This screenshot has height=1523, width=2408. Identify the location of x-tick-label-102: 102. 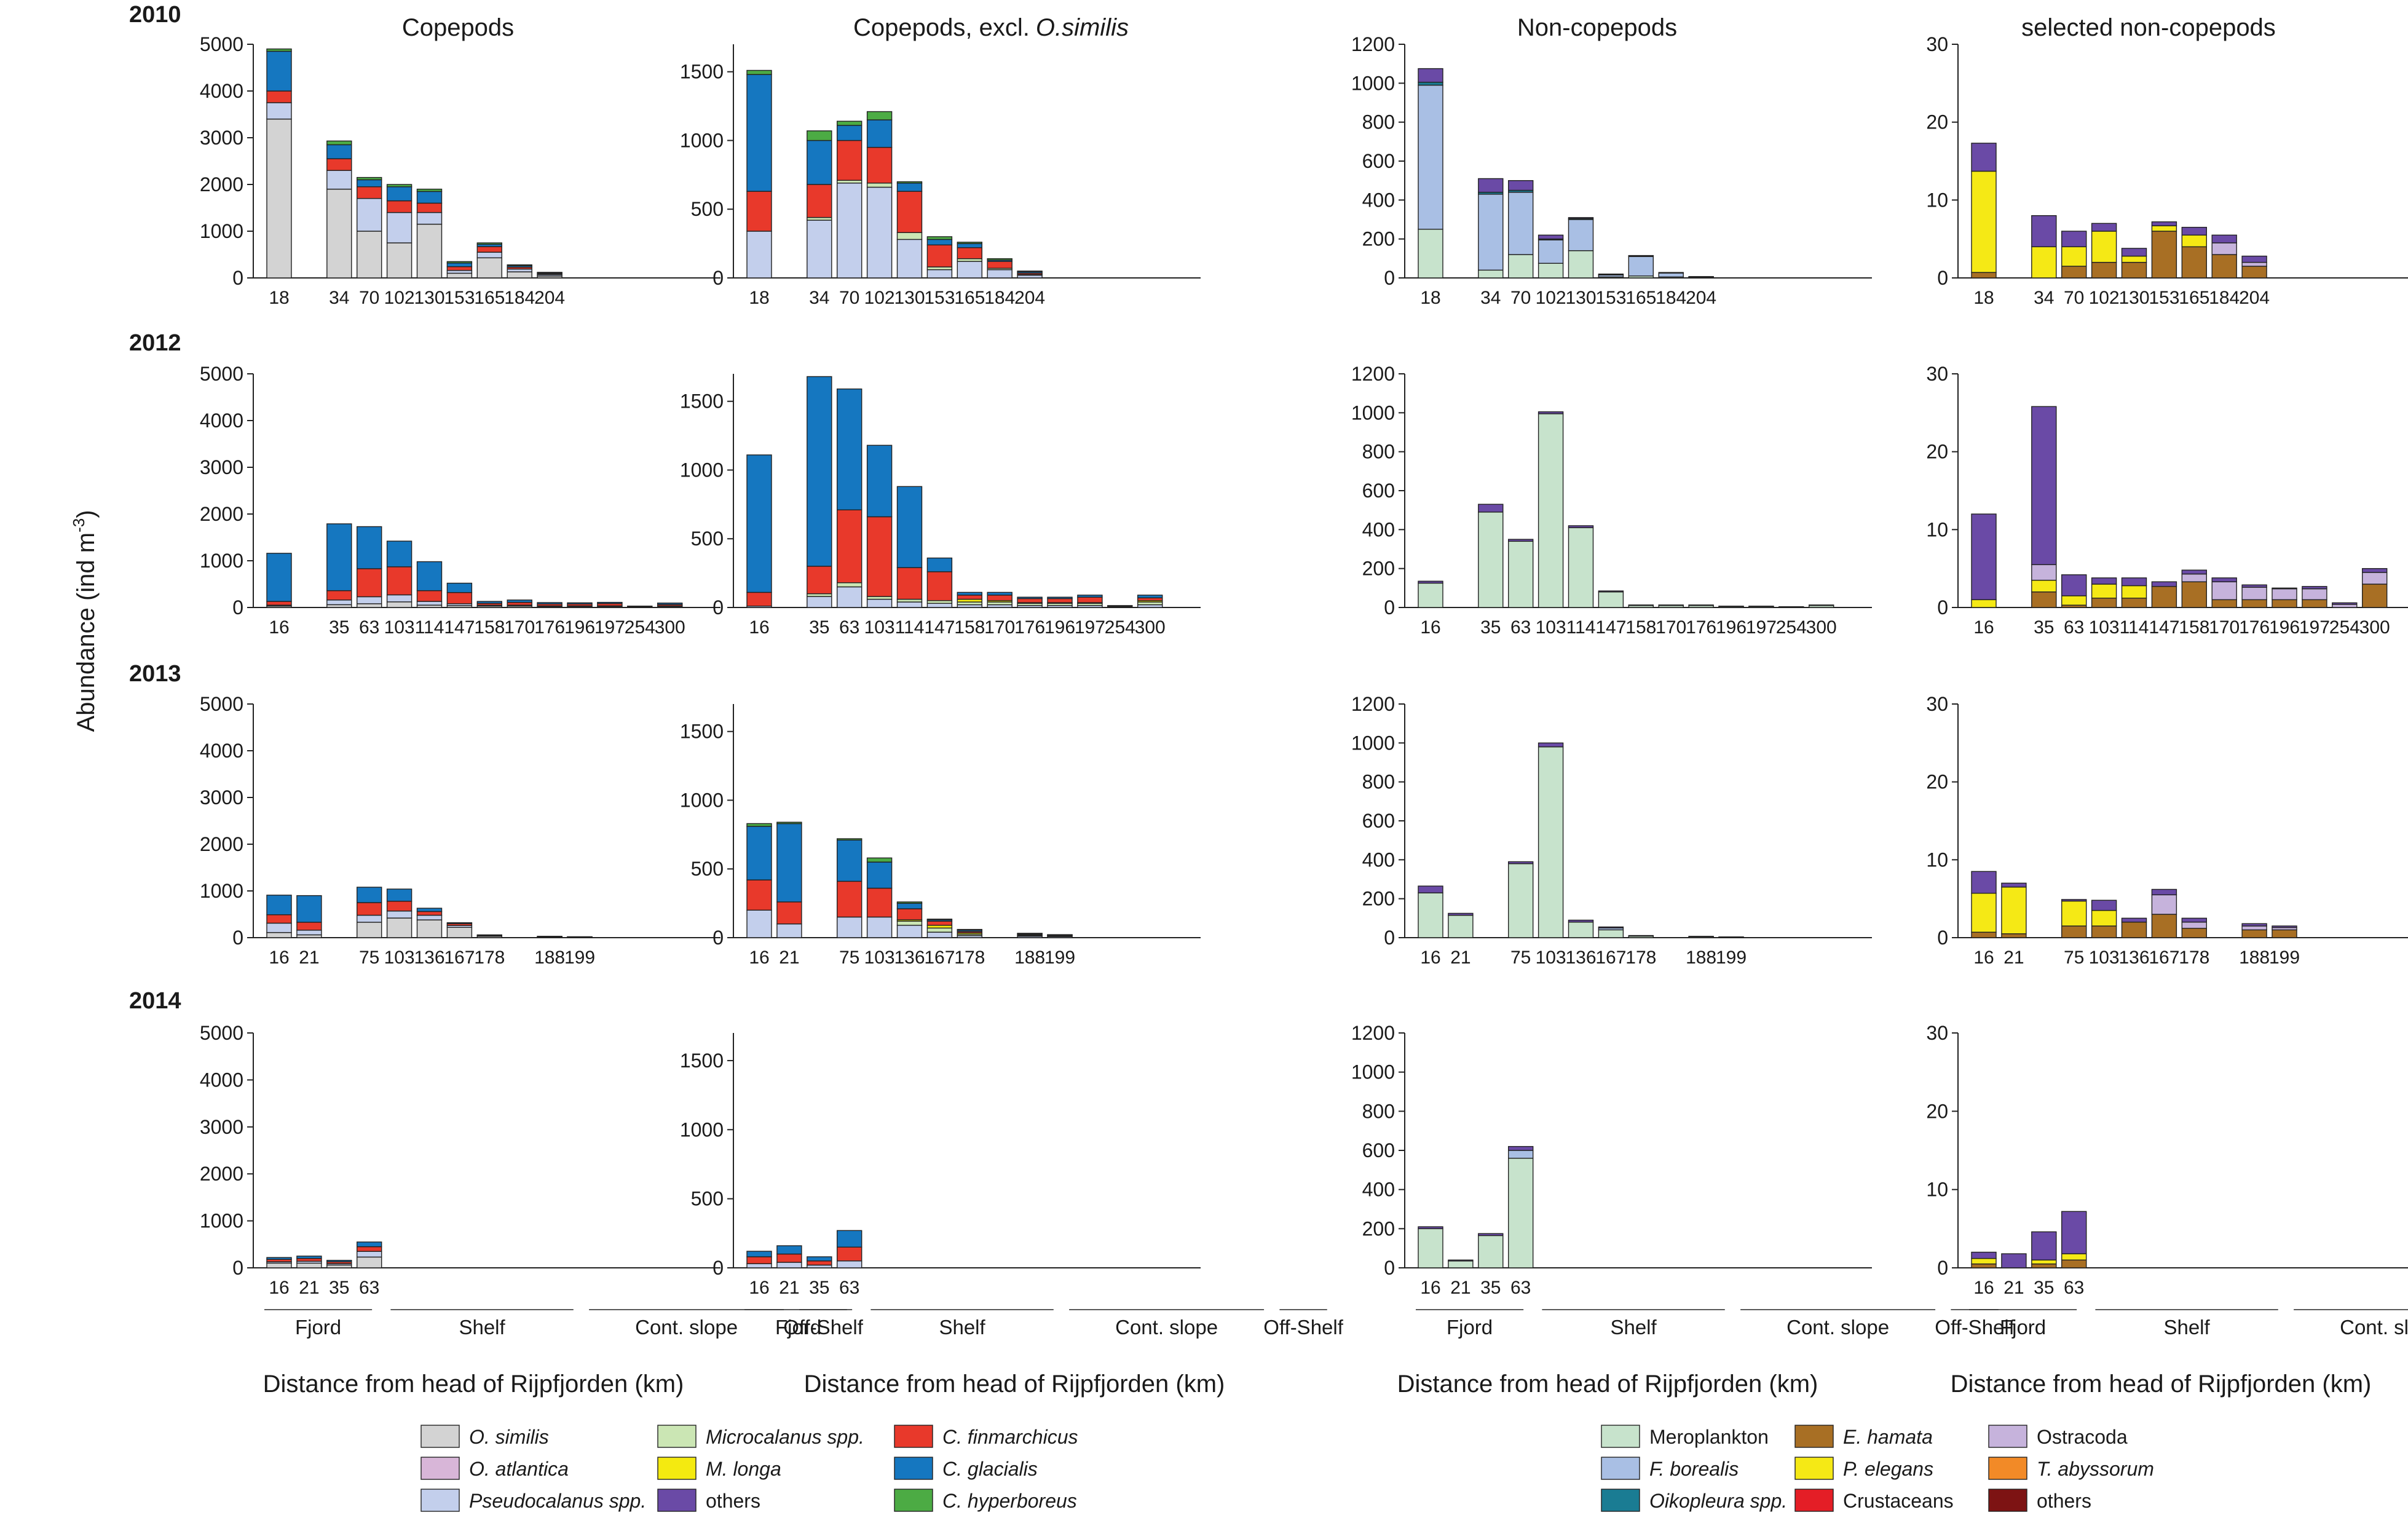
(879, 298).